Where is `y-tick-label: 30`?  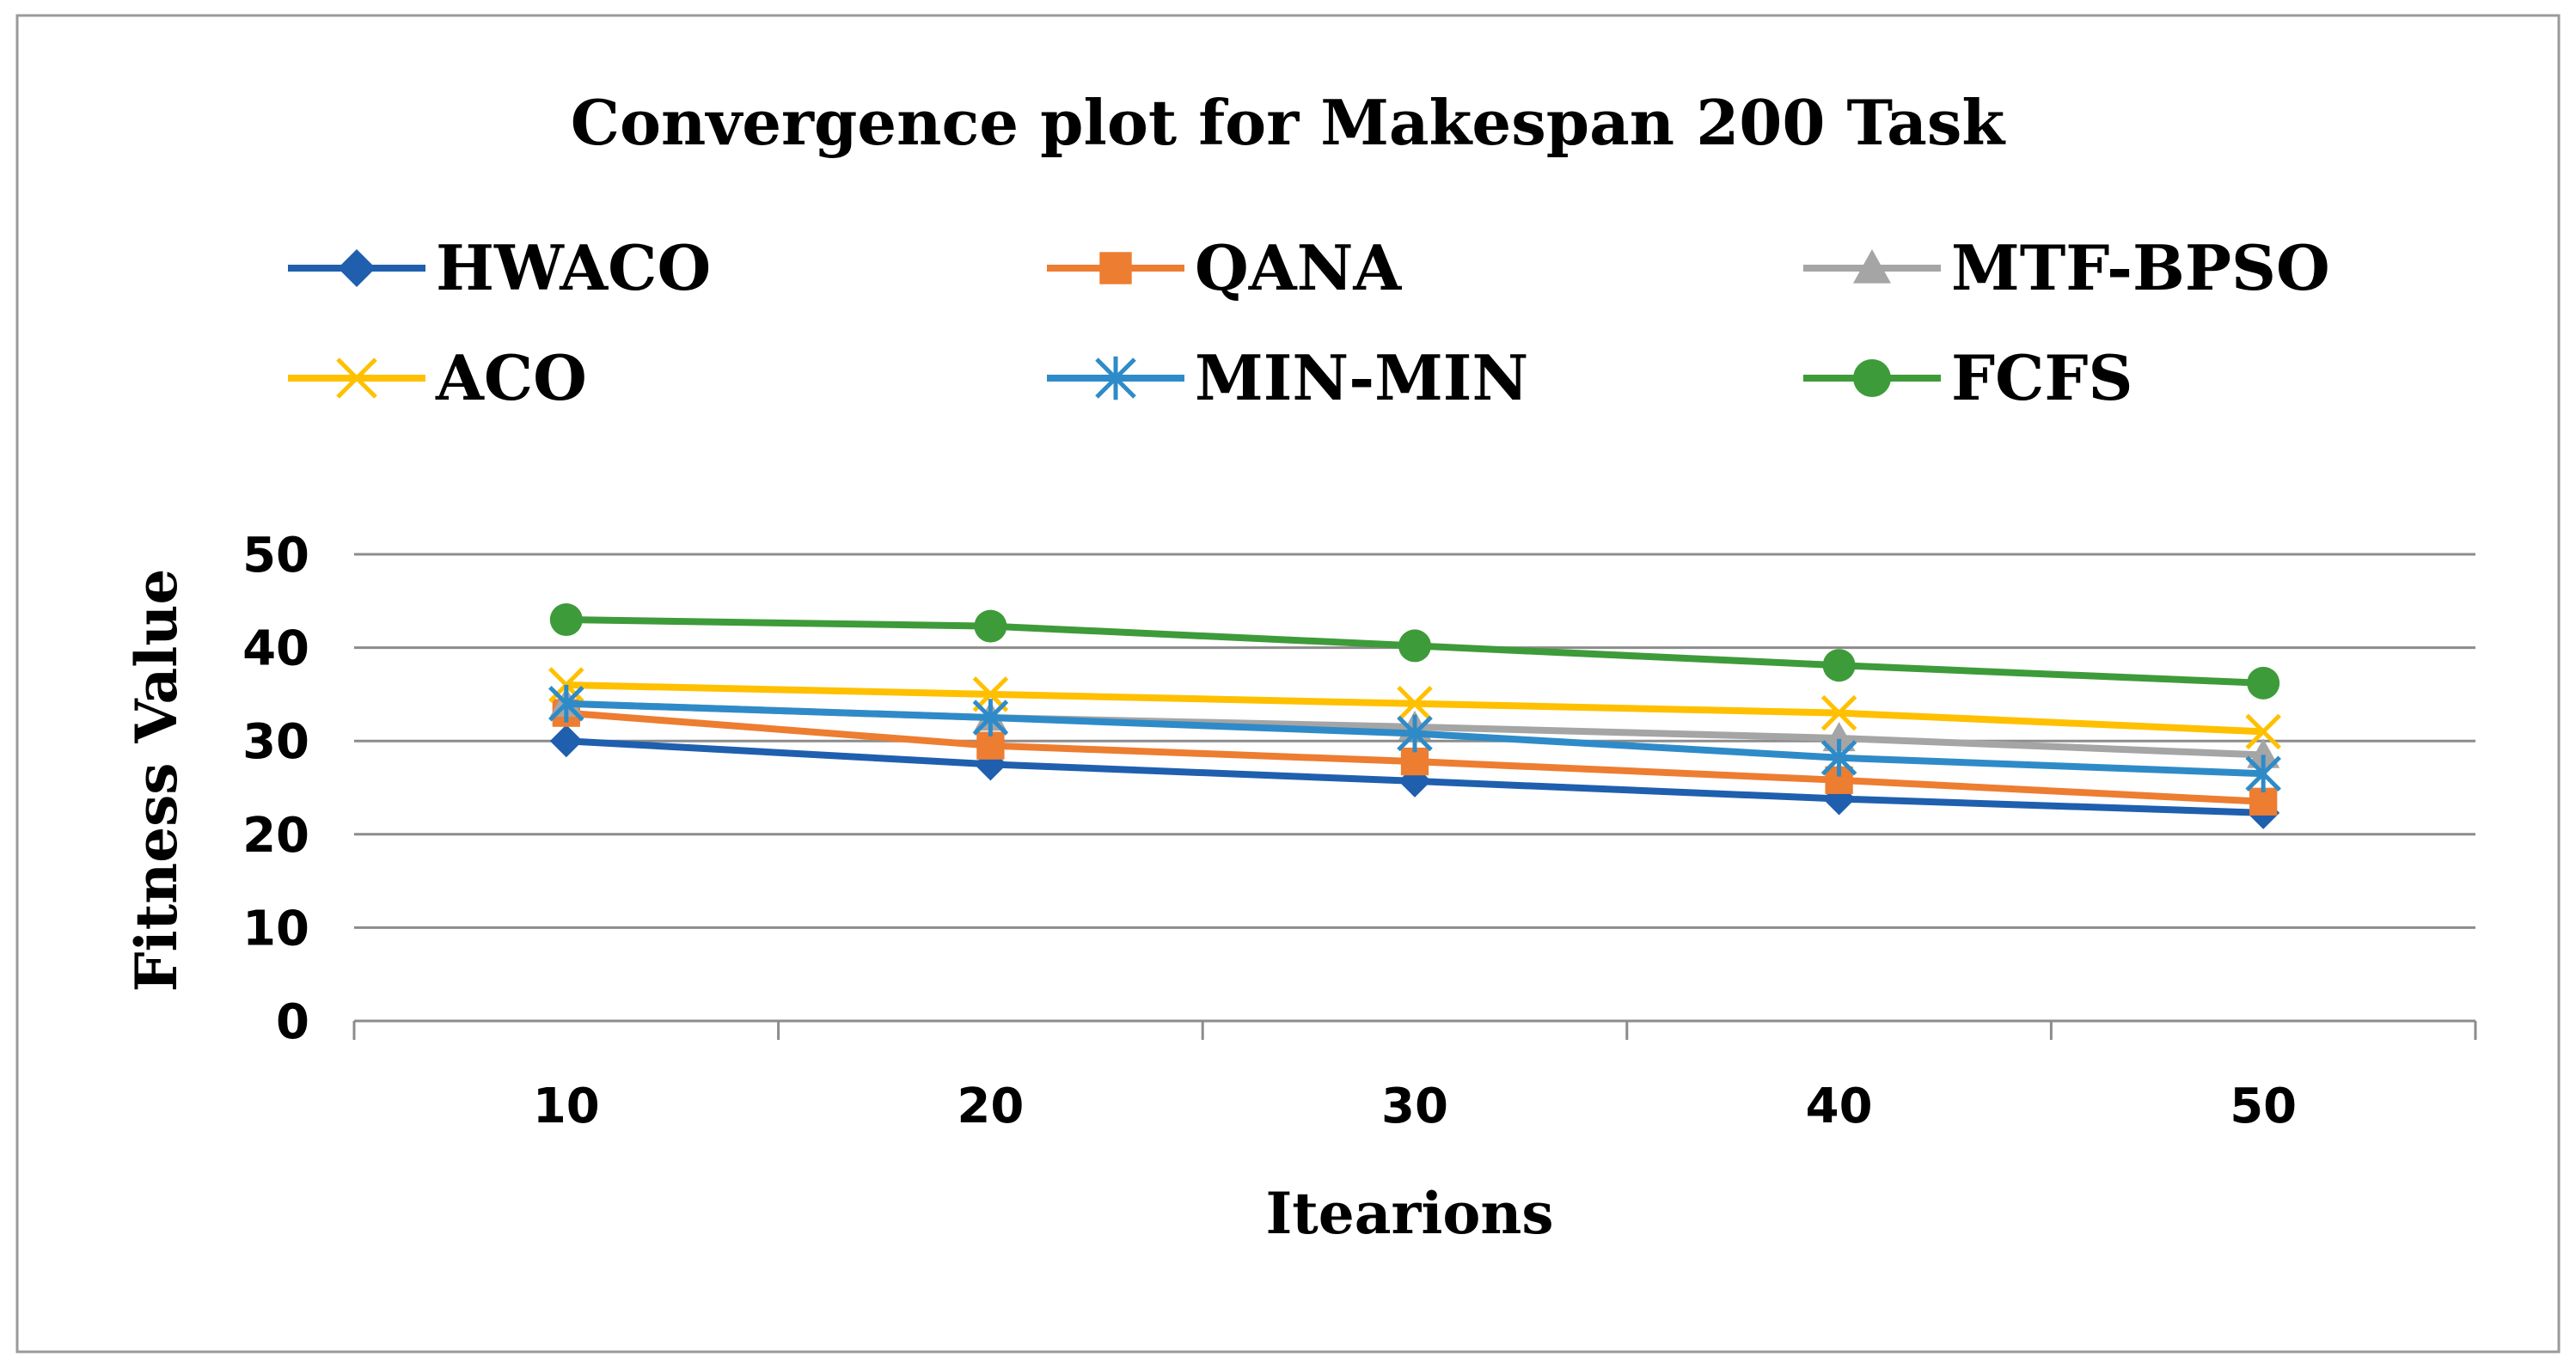 y-tick-label: 30 is located at coordinates (275, 742).